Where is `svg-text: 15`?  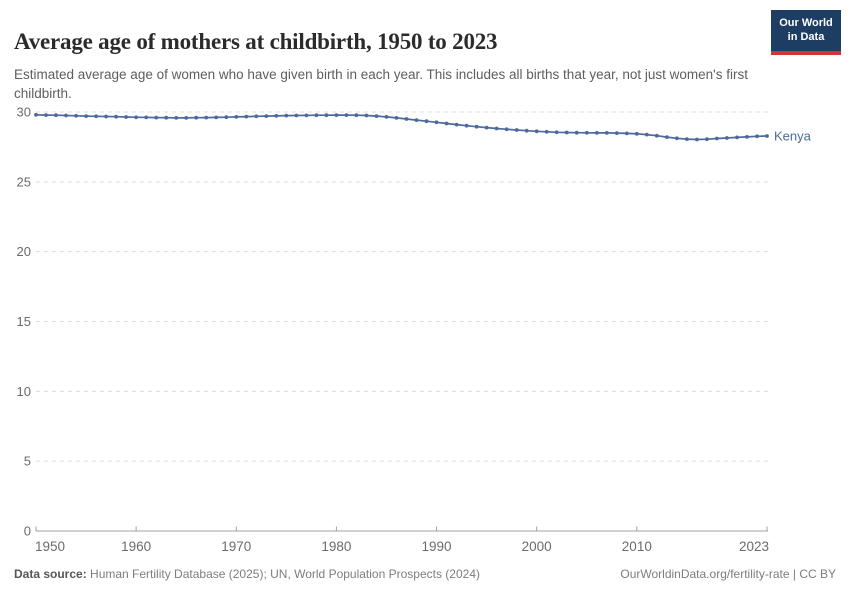 svg-text: 15 is located at coordinates (24, 321).